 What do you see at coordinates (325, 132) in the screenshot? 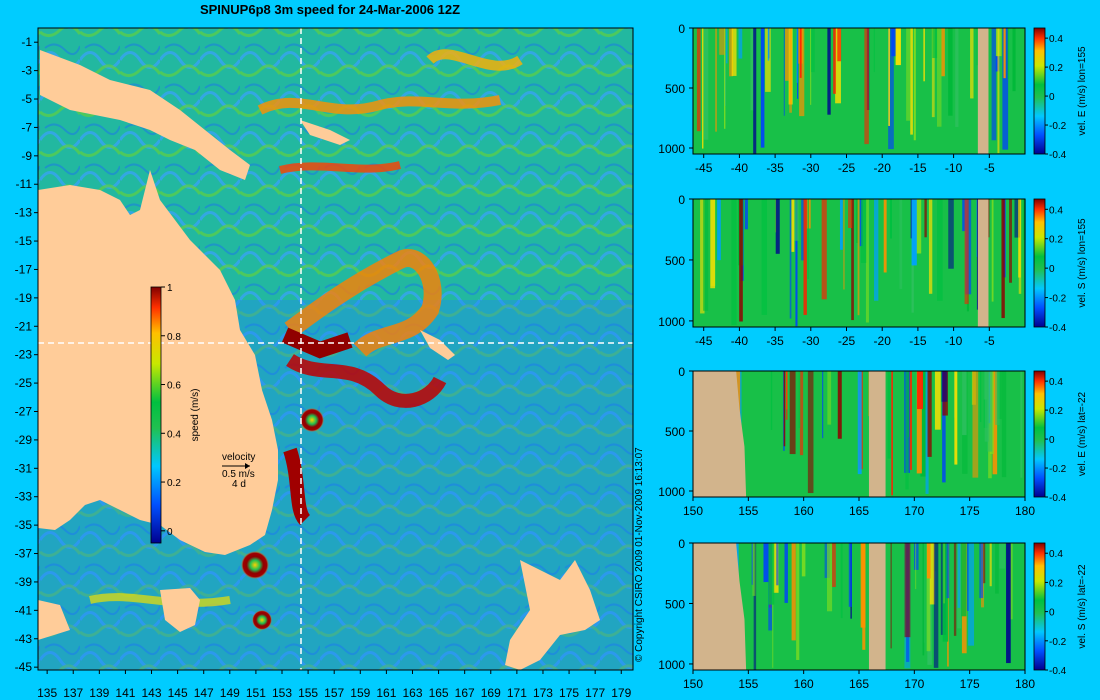
I see `solomon-islands-land` at bounding box center [325, 132].